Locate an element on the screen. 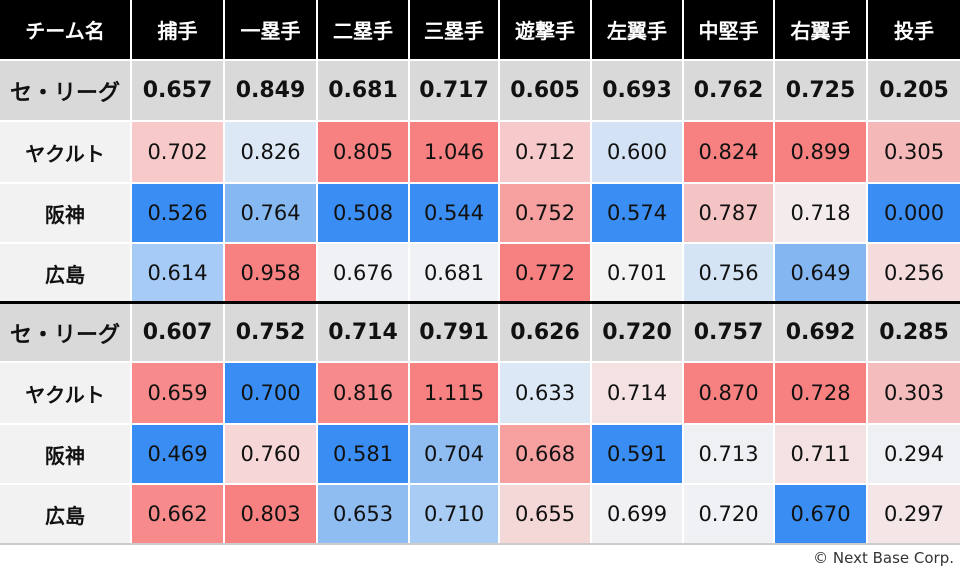 This screenshot has height=575, width=960. league-value-cell: 0.205 is located at coordinates (914, 90).